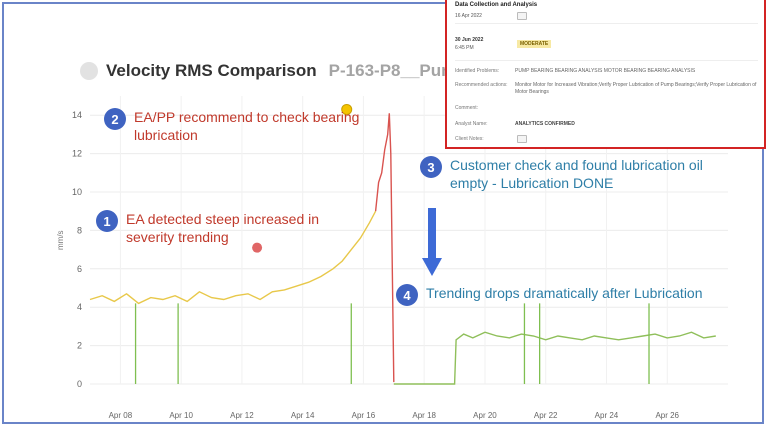 This screenshot has height=428, width=768. I want to click on severity-badge: MODERATE, so click(534, 44).